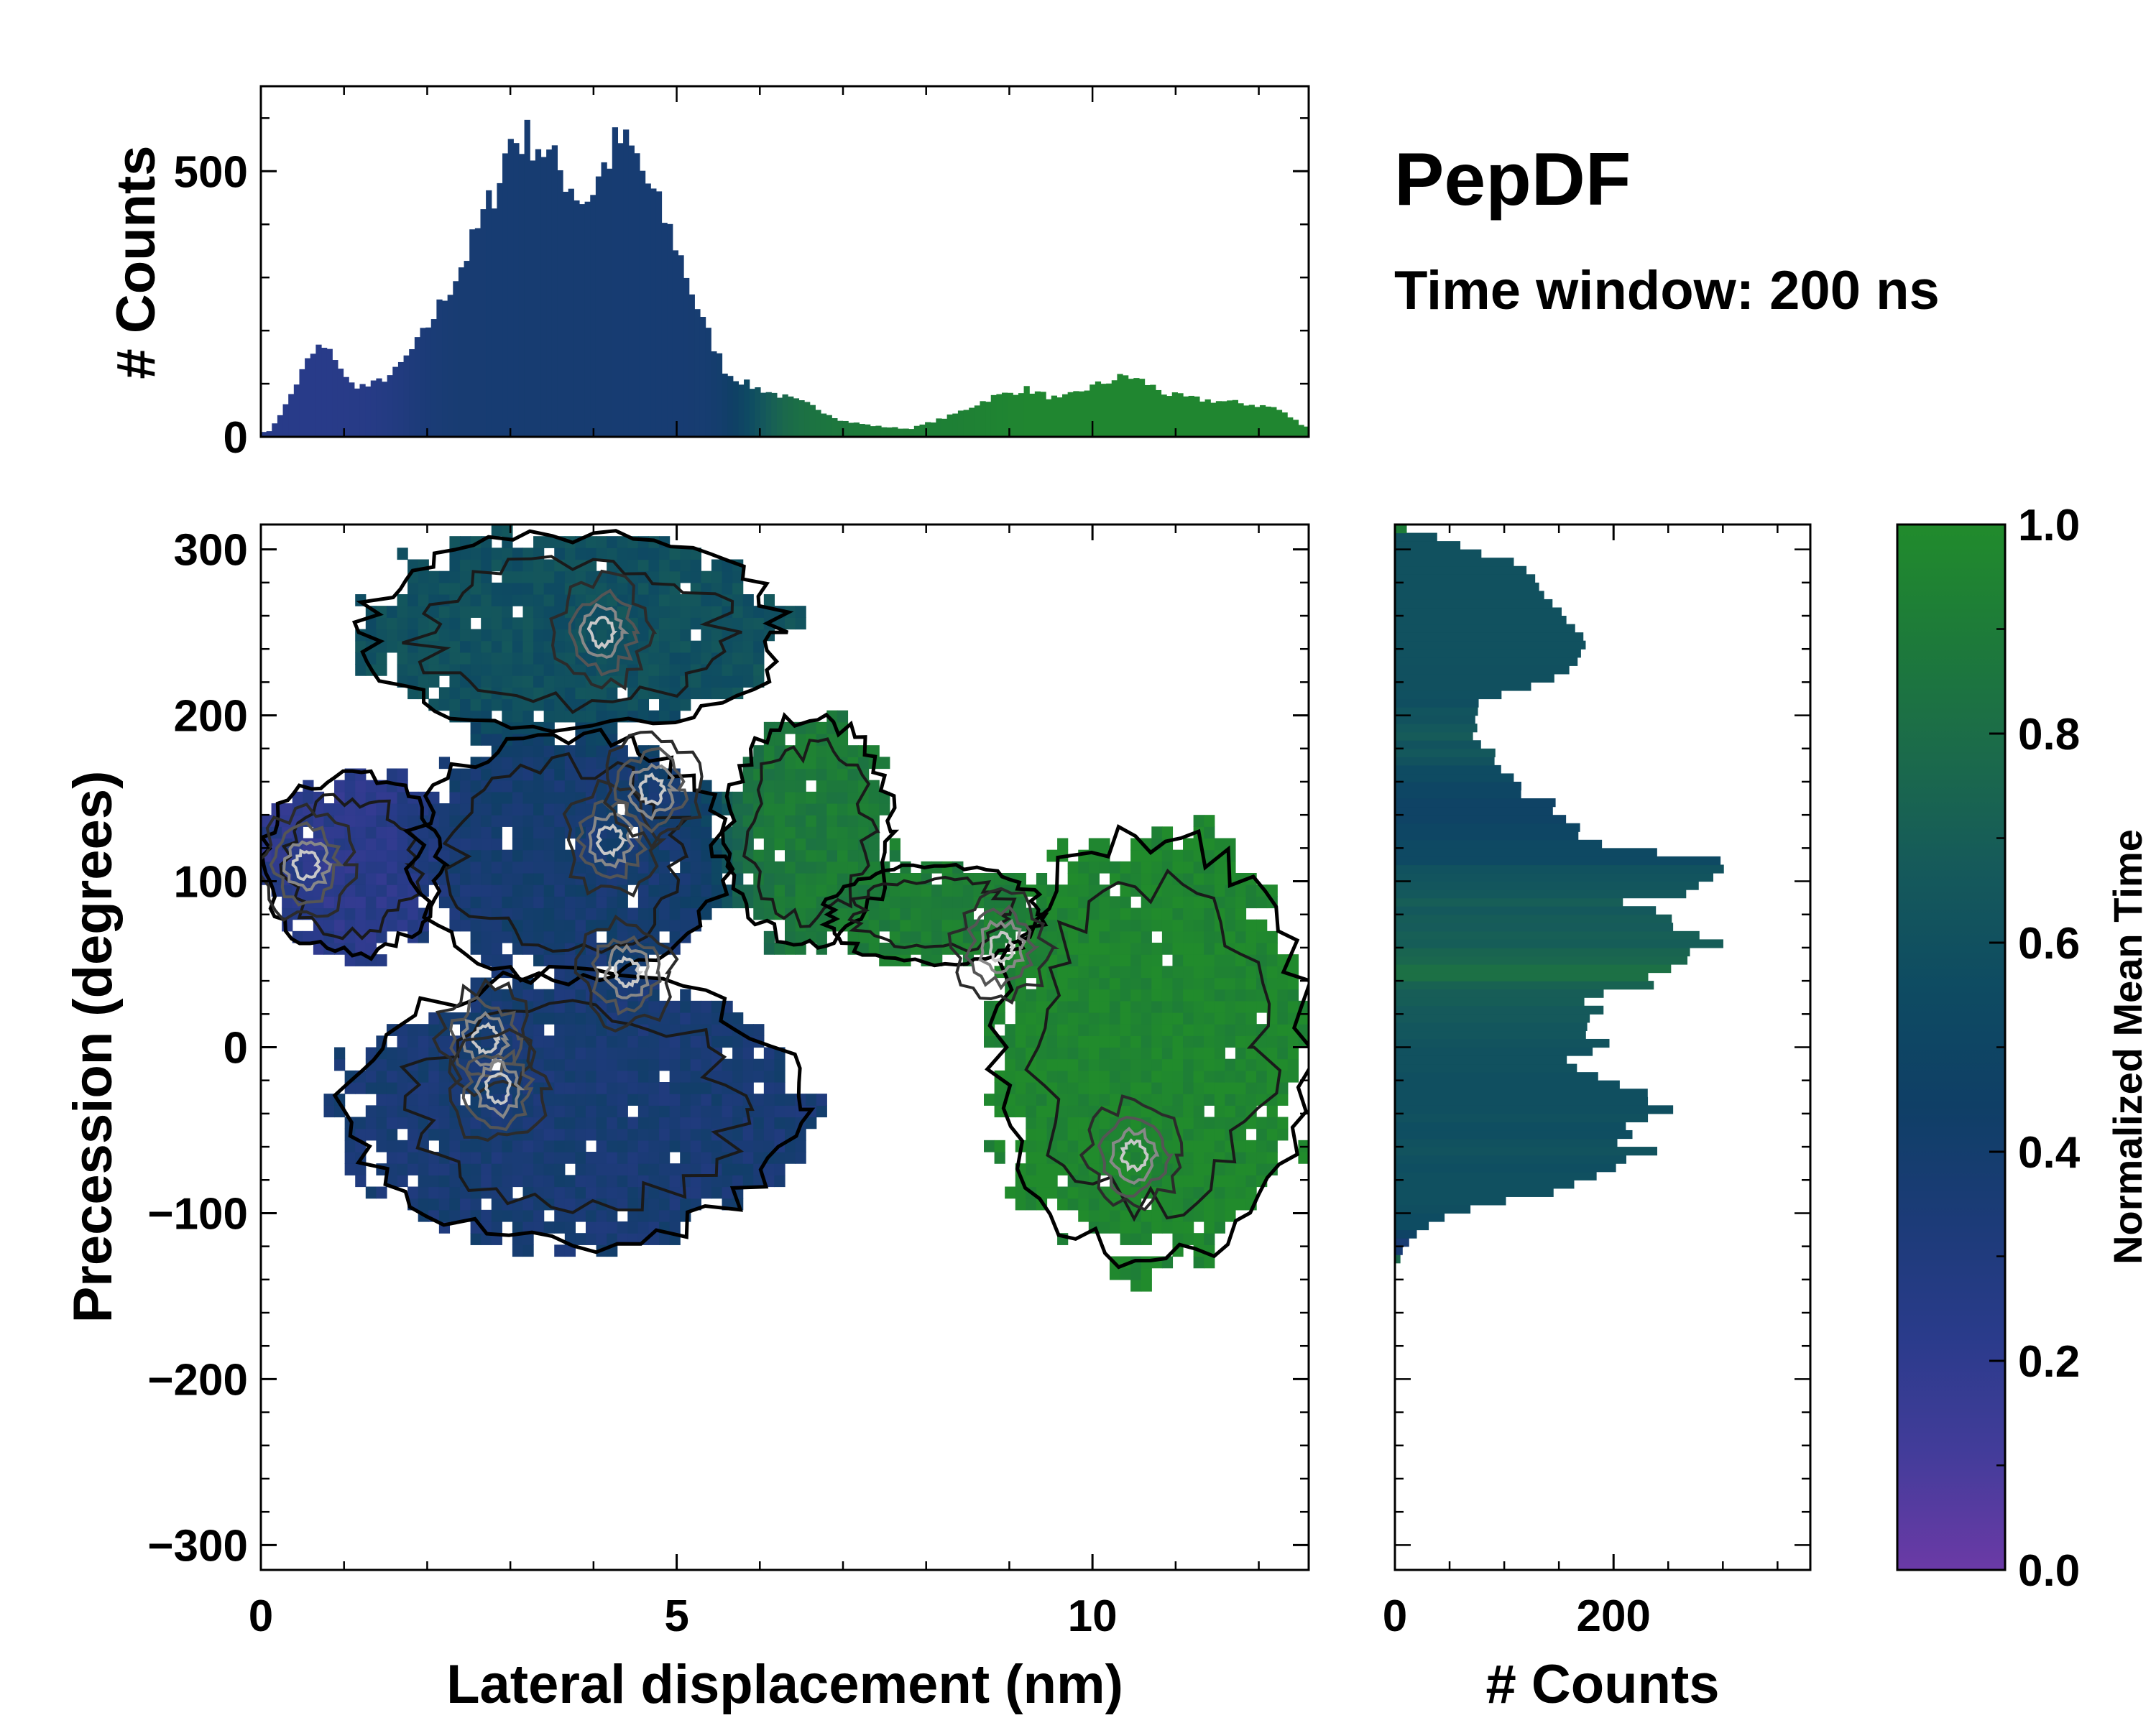 The image size is (2156, 1728). What do you see at coordinates (676, 1616) in the screenshot?
I see `x-tick-label: 5` at bounding box center [676, 1616].